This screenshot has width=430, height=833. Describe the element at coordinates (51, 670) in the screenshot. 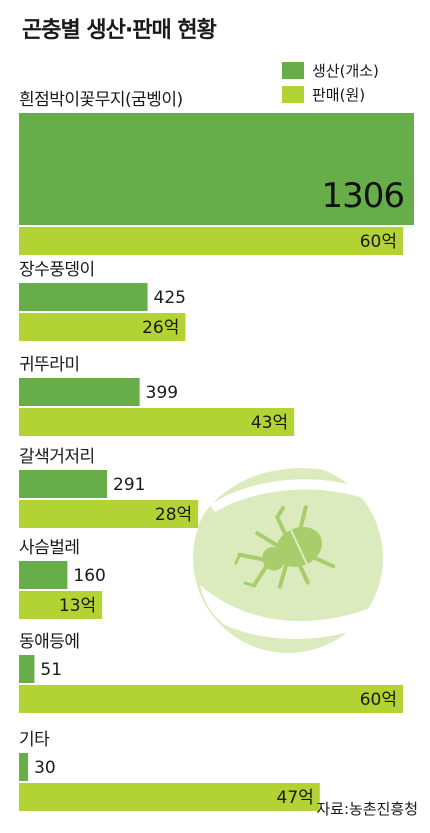

I see `production-value-label: 51` at that location.